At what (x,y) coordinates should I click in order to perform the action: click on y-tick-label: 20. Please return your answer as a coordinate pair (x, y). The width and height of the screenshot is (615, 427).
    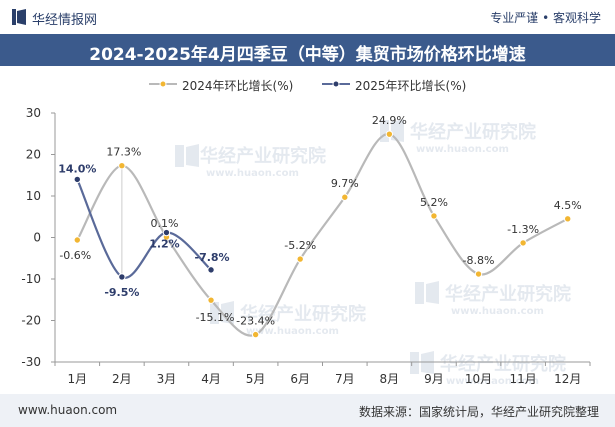
    Looking at the image, I should click on (33, 155).